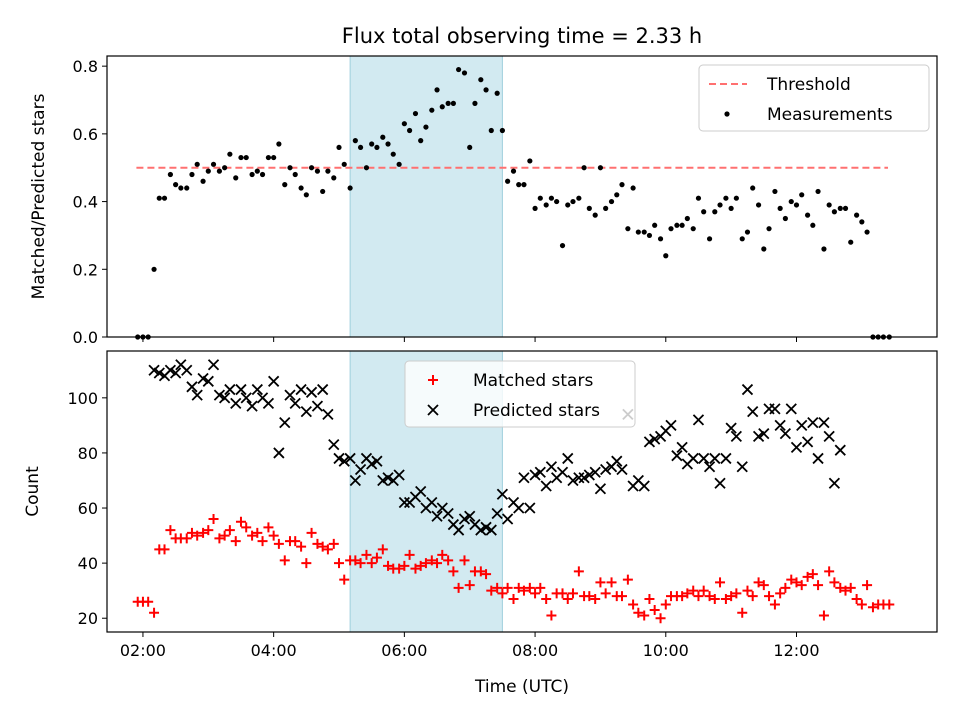 The width and height of the screenshot is (960, 720). Describe the element at coordinates (535, 650) in the screenshot. I see `x-tick-label: 08:00` at that location.